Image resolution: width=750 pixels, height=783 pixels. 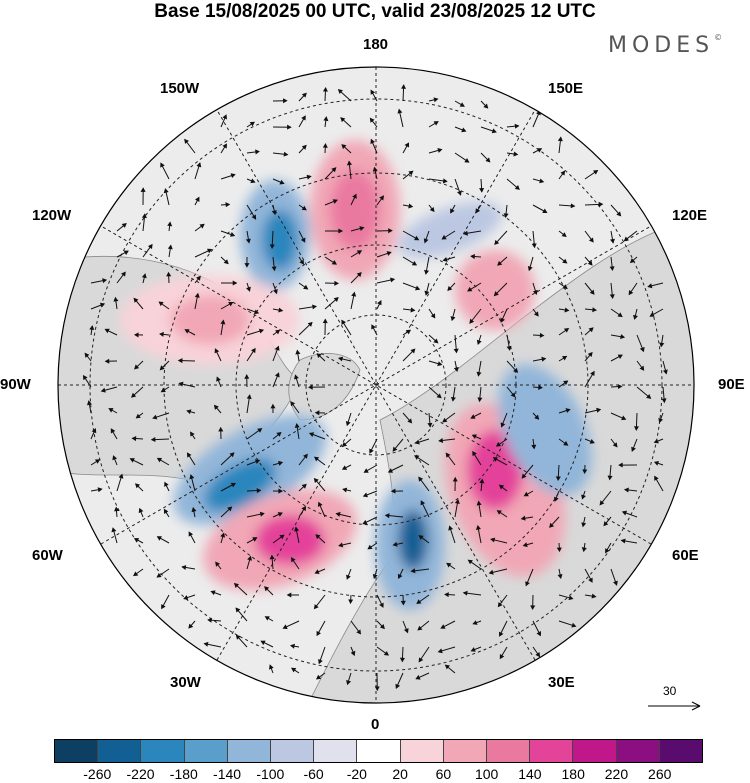 I want to click on anomaly-canada-positive-core, so click(x=210, y=320).